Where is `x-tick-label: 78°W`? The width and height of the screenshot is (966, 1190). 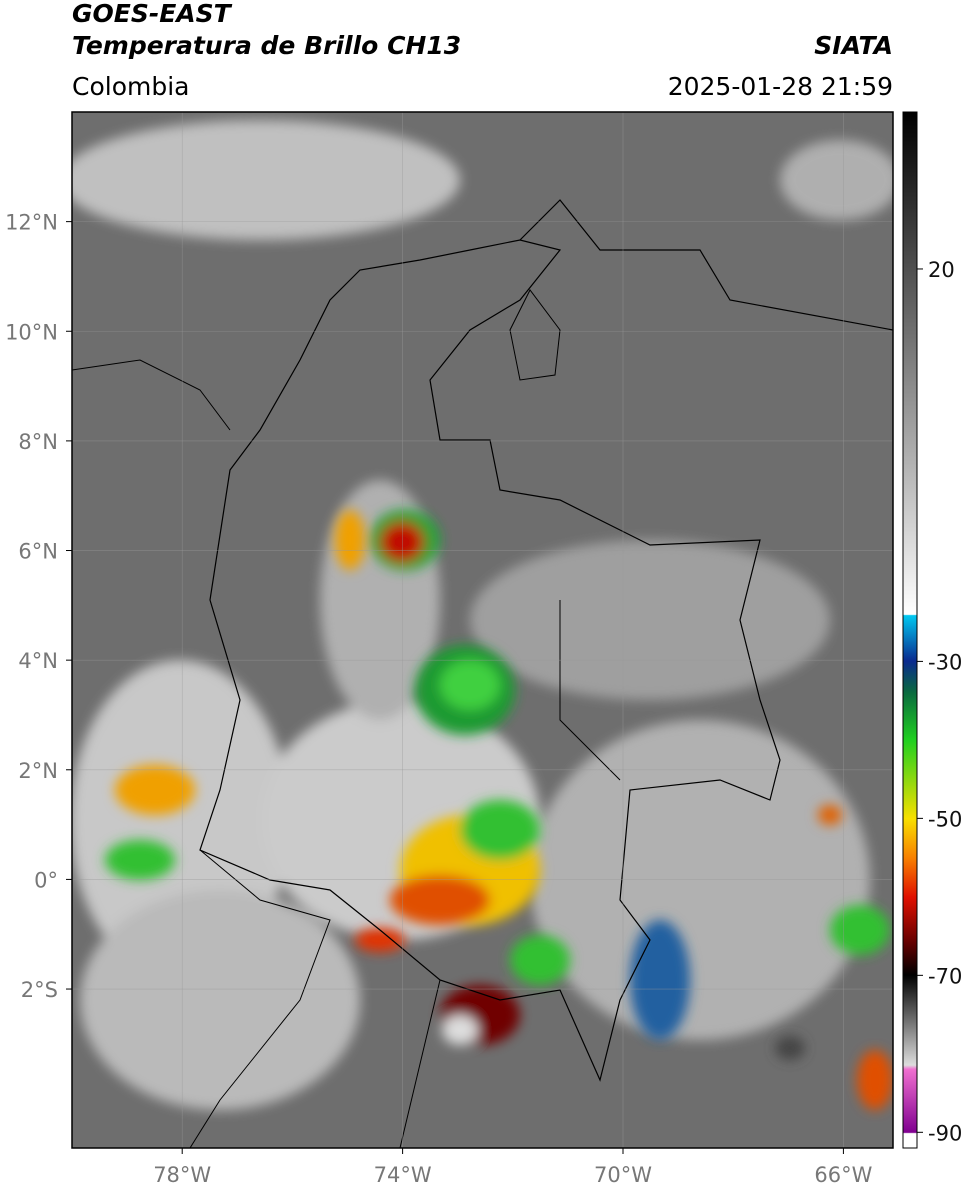 x-tick-label: 78°W is located at coordinates (182, 1175).